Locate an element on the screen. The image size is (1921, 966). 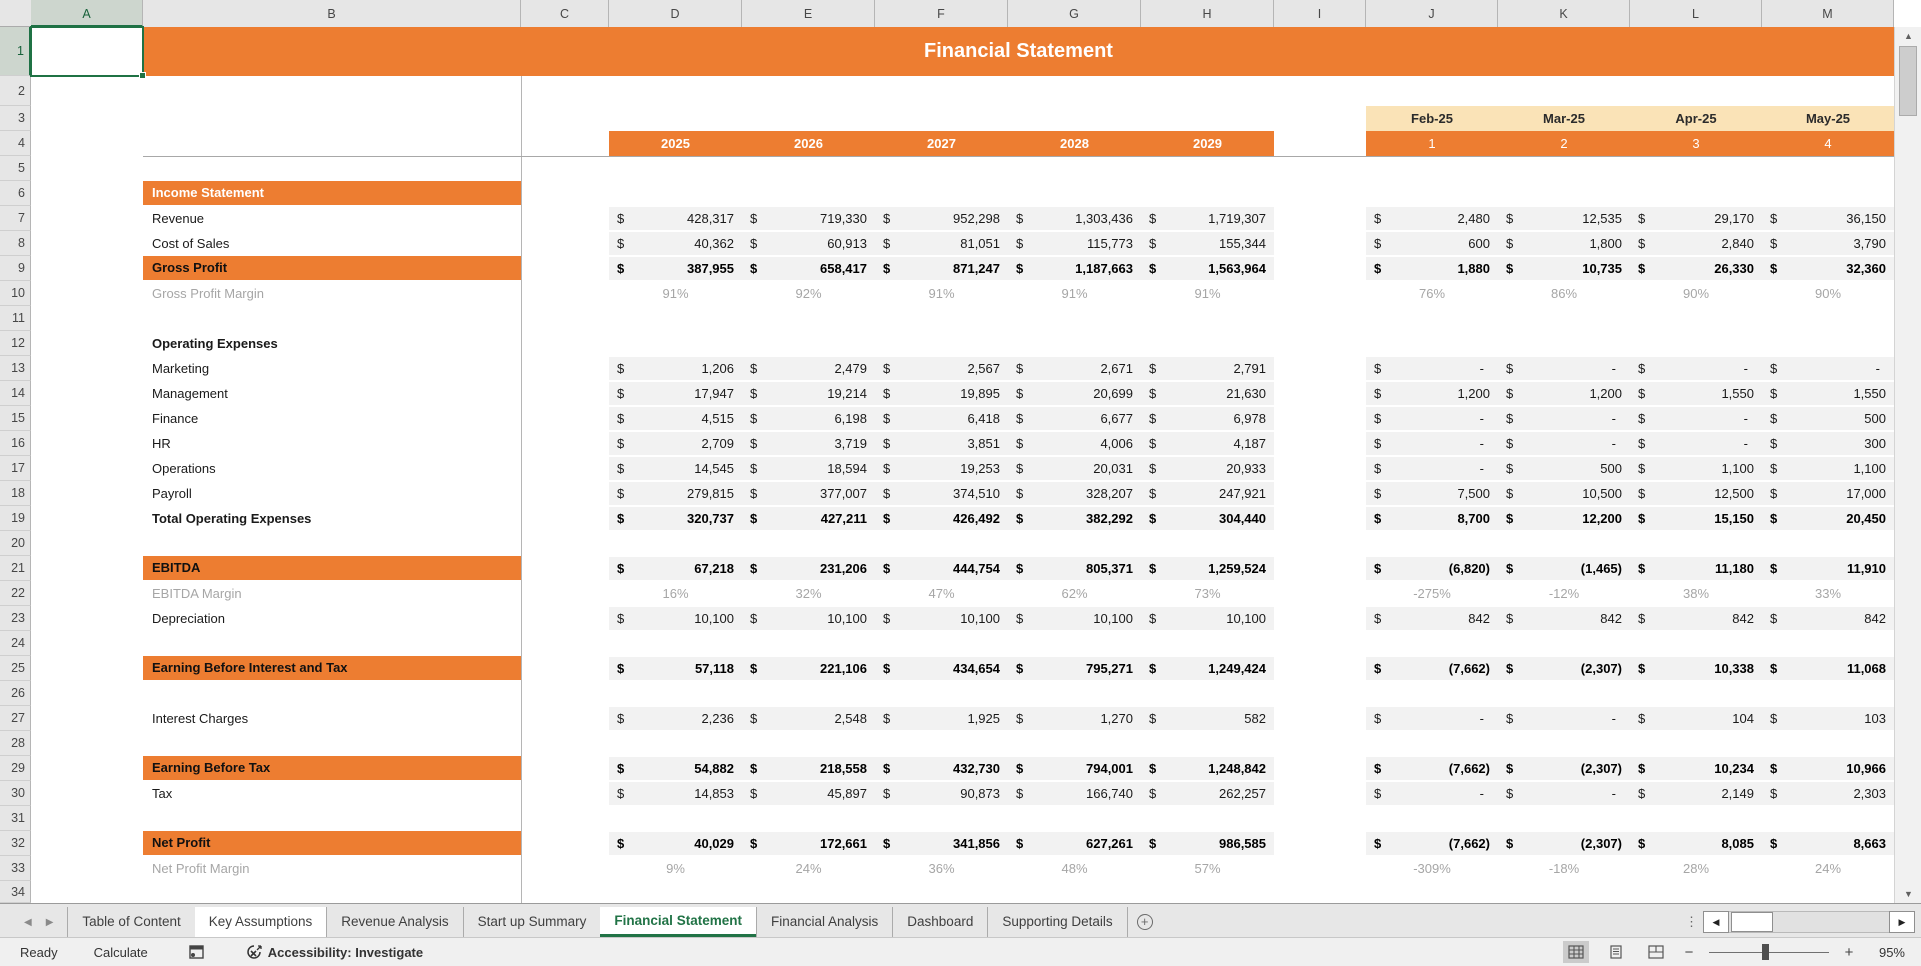
cell-currency: $8,700 is located at coordinates (1432, 518).